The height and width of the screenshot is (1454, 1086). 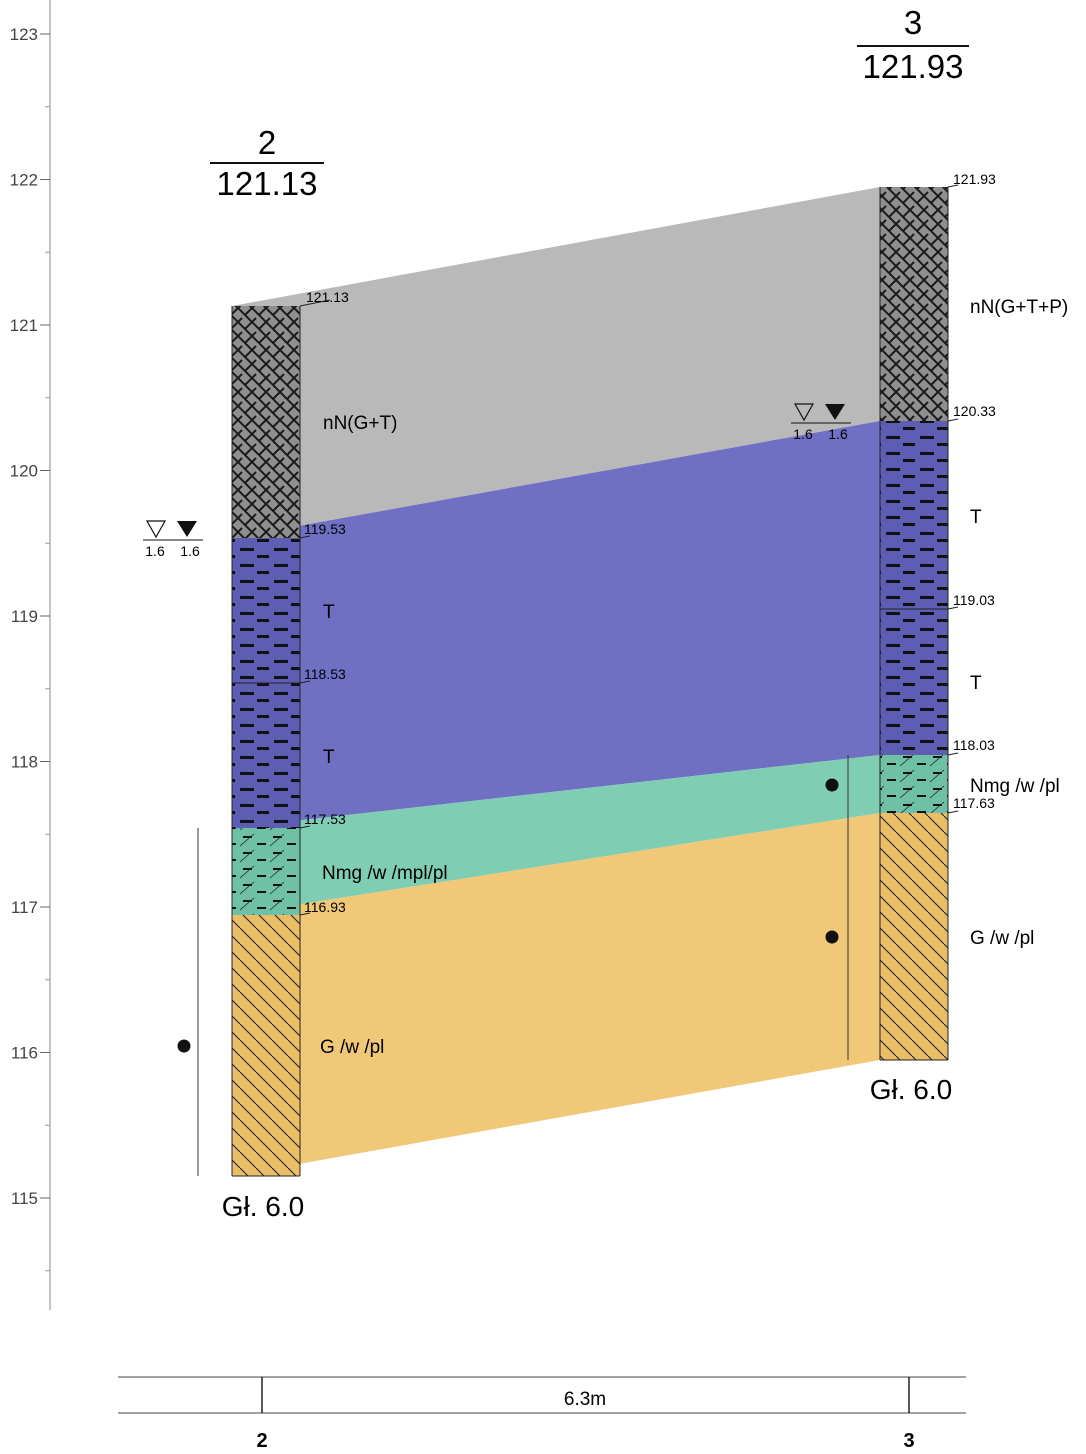 What do you see at coordinates (267, 183) in the screenshot?
I see `borehole-2-elevation: 121.13` at bounding box center [267, 183].